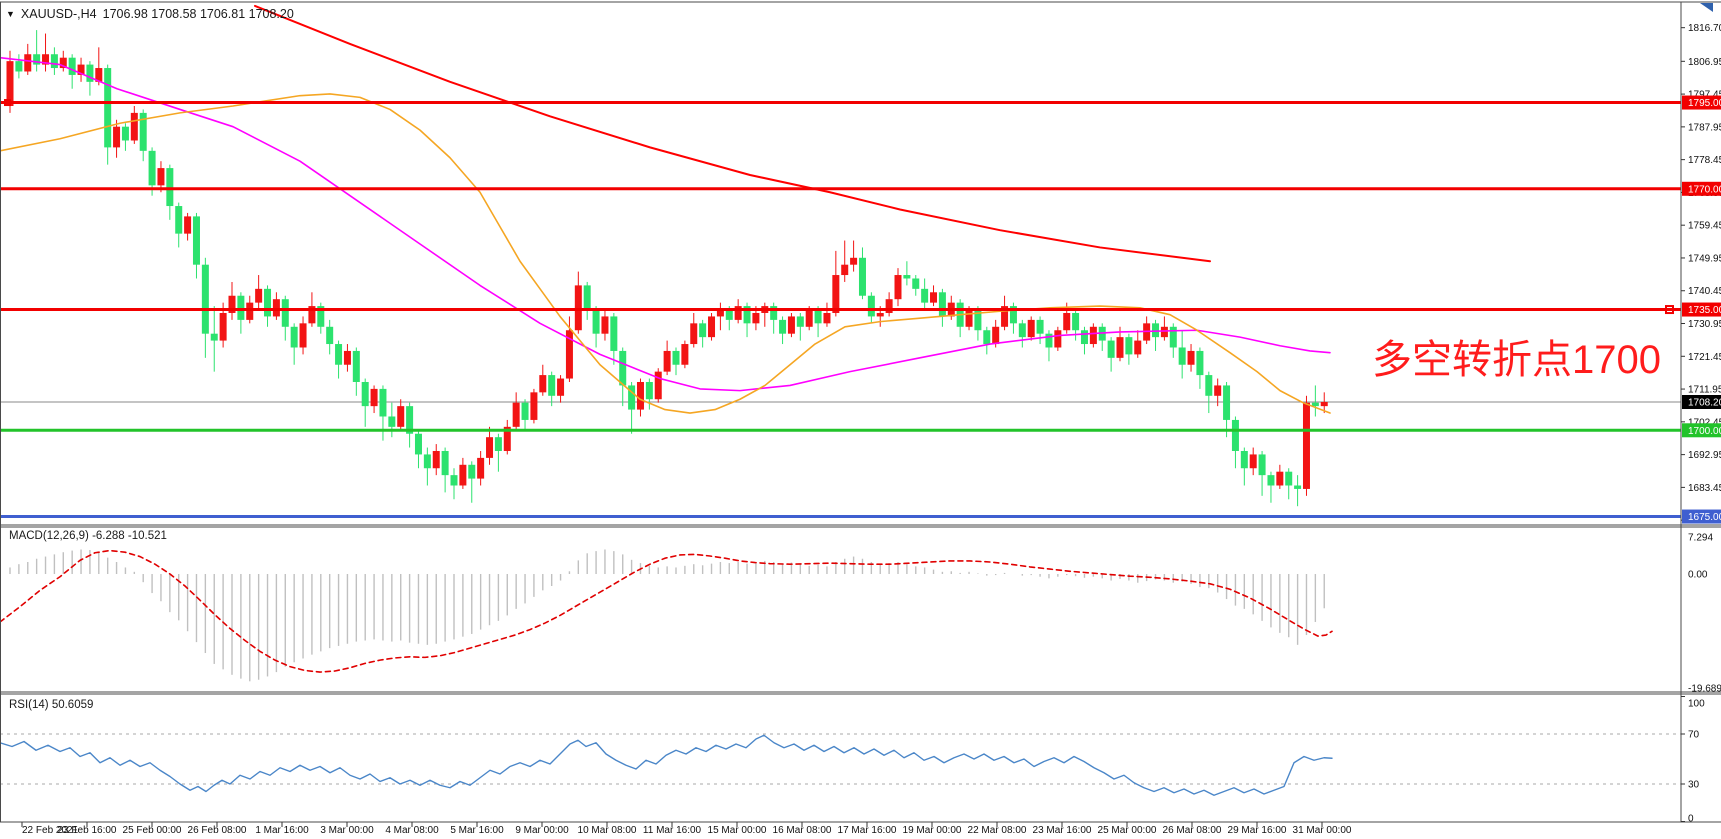 The image size is (1721, 839). Describe the element at coordinates (1704, 403) in the screenshot. I see `svg-text: 1708.20` at that location.